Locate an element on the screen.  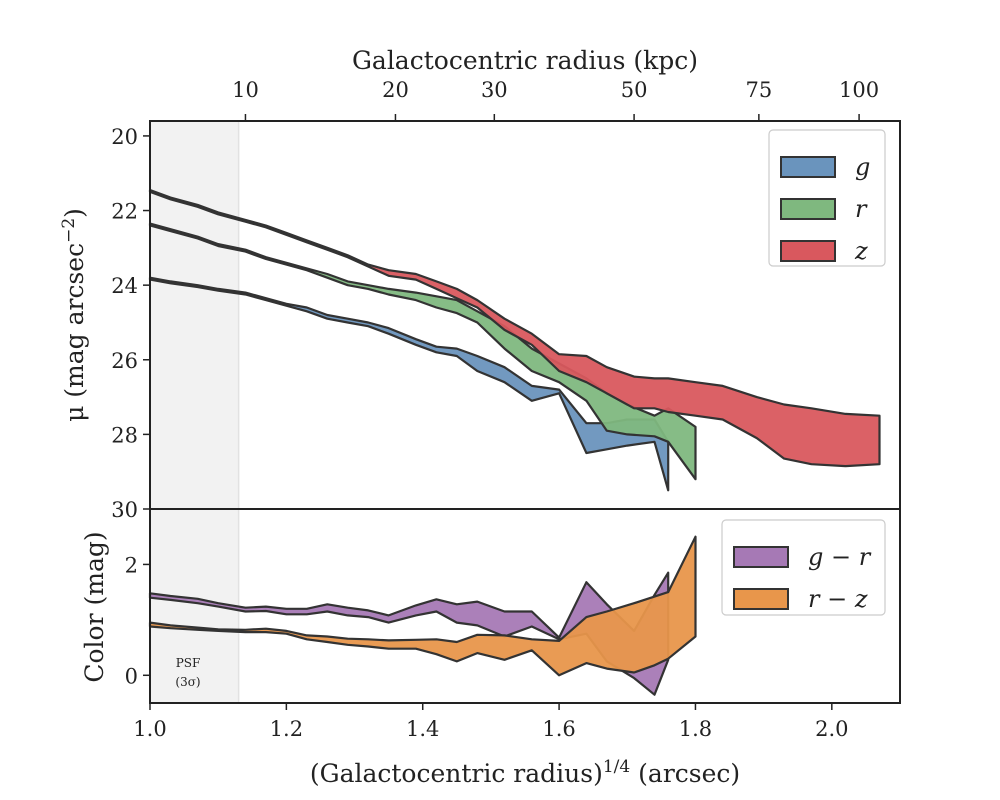
bottom-x-tick-label: 1.0 is located at coordinates (149, 729).